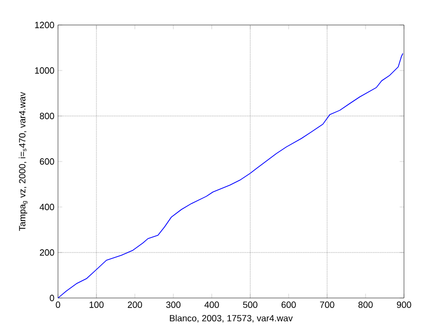 The image size is (447, 335). I want to click on x-tick-label: 600, so click(289, 305).